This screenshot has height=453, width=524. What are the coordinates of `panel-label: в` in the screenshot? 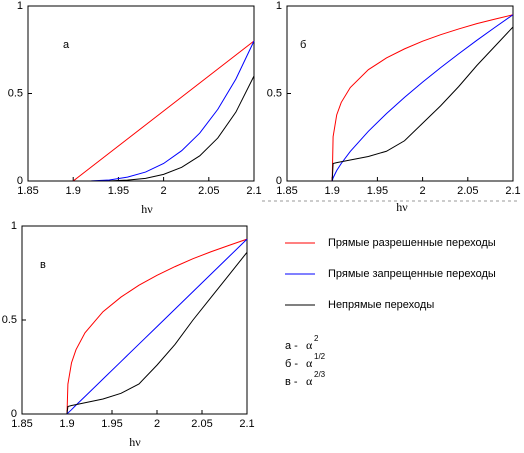 It's located at (43, 265).